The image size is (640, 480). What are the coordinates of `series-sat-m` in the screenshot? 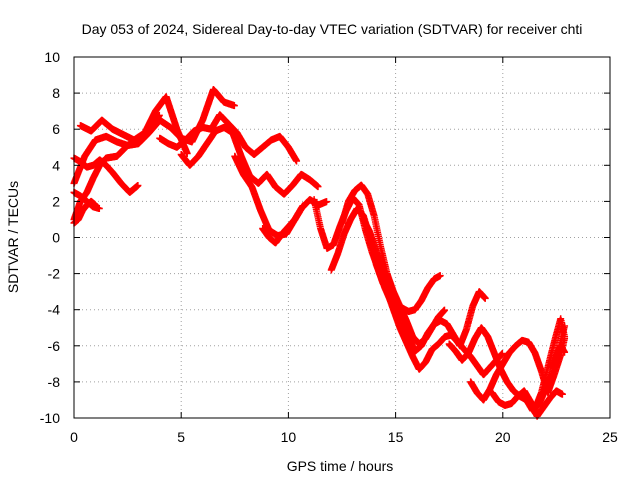 It's located at (393, 264).